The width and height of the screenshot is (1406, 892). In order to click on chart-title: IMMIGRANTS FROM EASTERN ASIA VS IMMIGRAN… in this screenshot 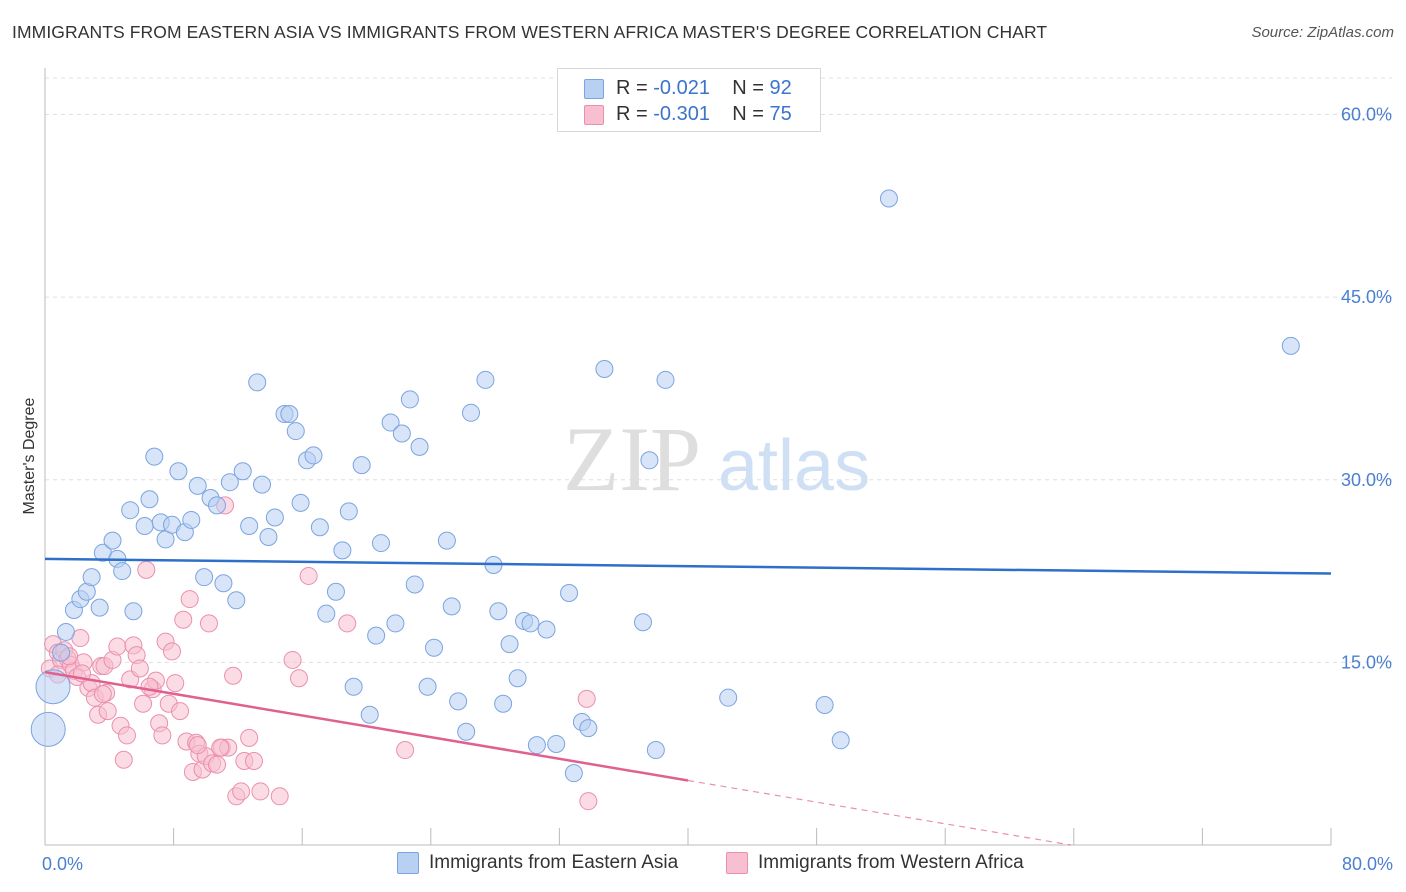, I will do `click(530, 32)`.